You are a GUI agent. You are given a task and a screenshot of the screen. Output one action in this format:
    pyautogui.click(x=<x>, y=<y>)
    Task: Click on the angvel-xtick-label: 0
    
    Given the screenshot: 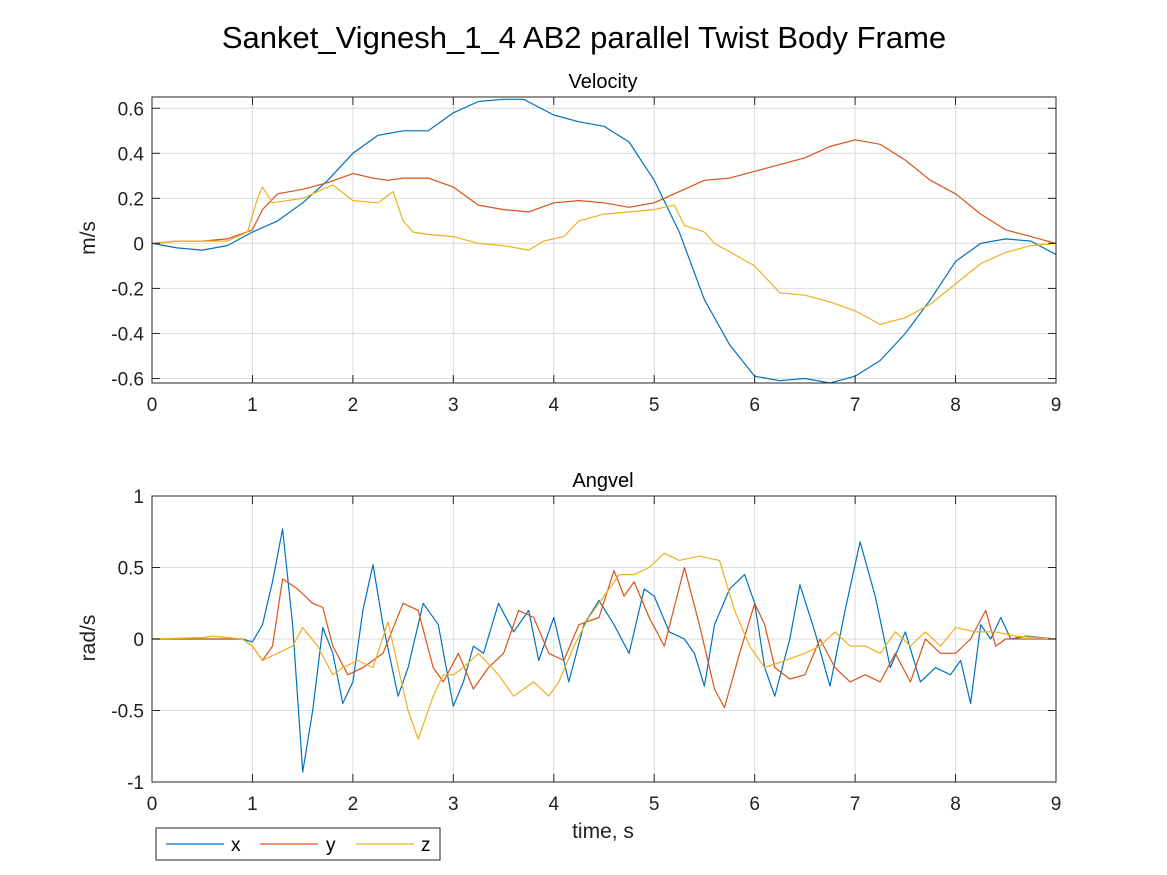 What is the action you would take?
    pyautogui.click(x=152, y=804)
    